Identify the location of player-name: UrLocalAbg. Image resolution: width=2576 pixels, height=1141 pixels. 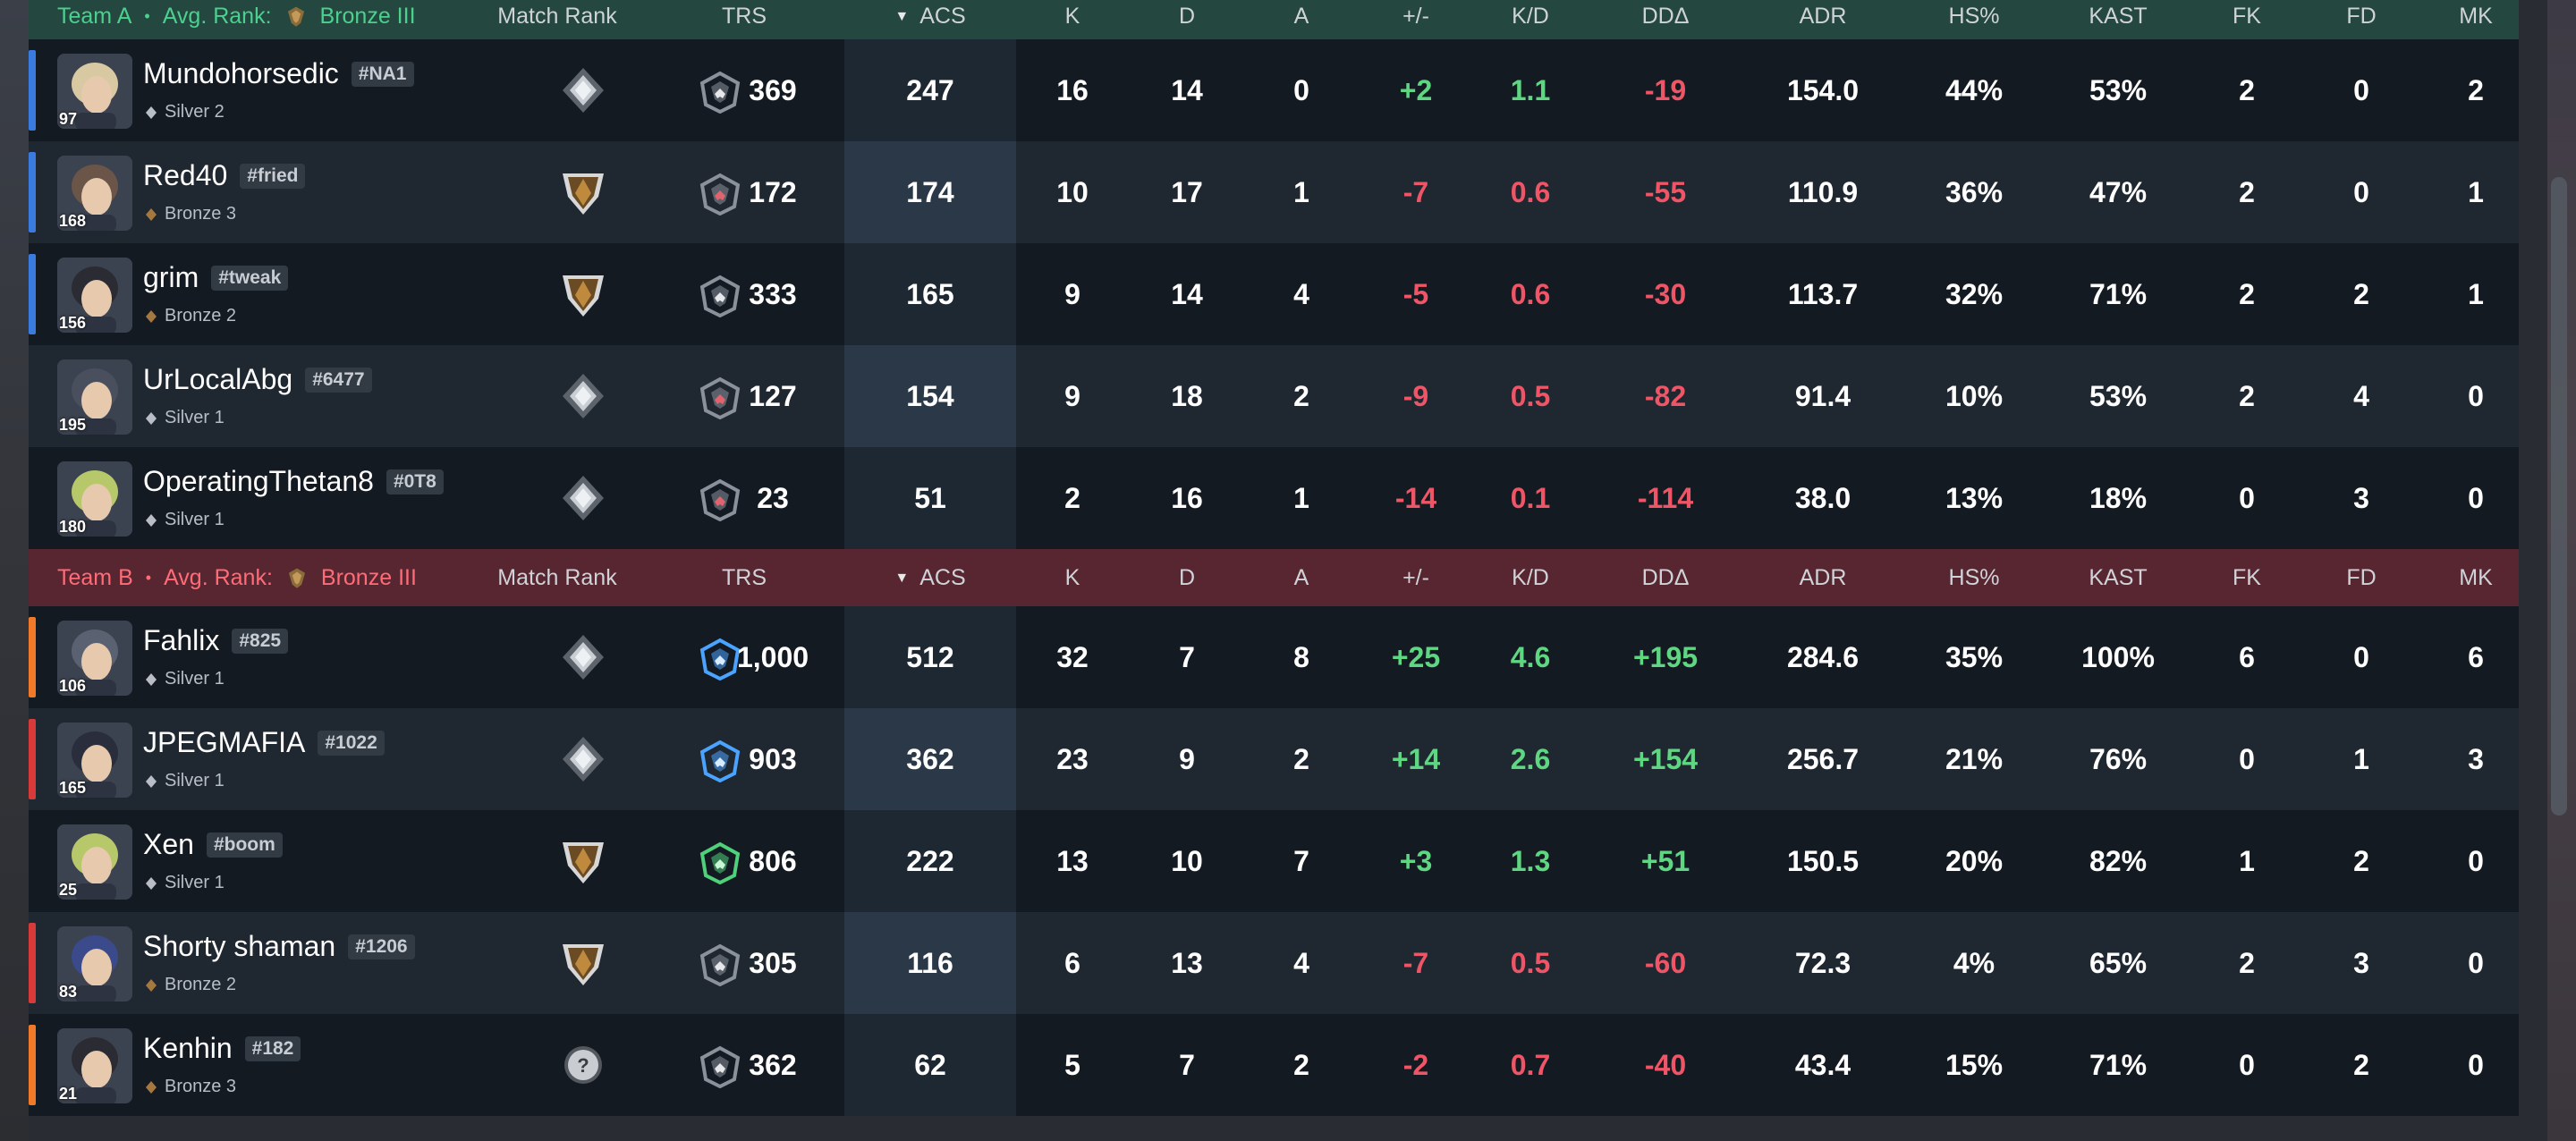
(218, 379).